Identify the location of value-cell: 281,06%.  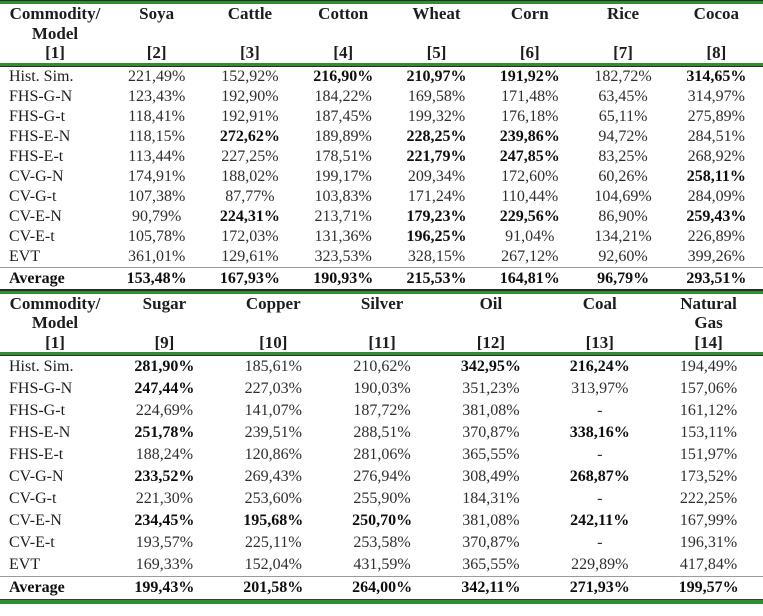
(382, 454).